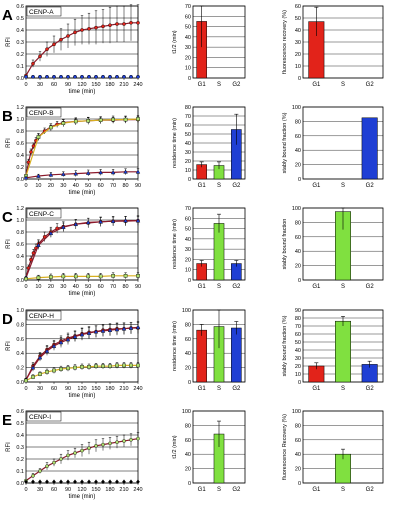  Describe the element at coordinates (88, 287) in the screenshot. I see `x-tick-label: 50` at that location.